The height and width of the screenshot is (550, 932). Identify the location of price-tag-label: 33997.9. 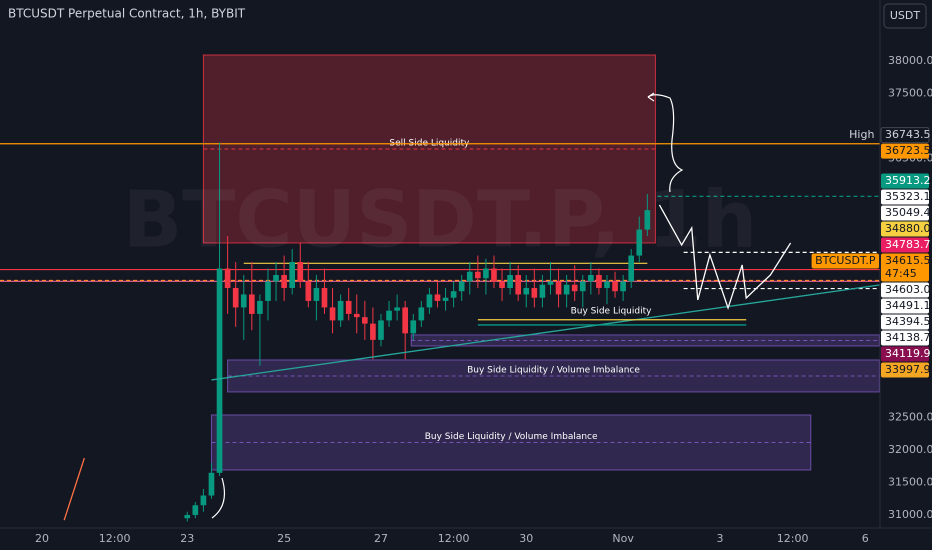
(908, 369).